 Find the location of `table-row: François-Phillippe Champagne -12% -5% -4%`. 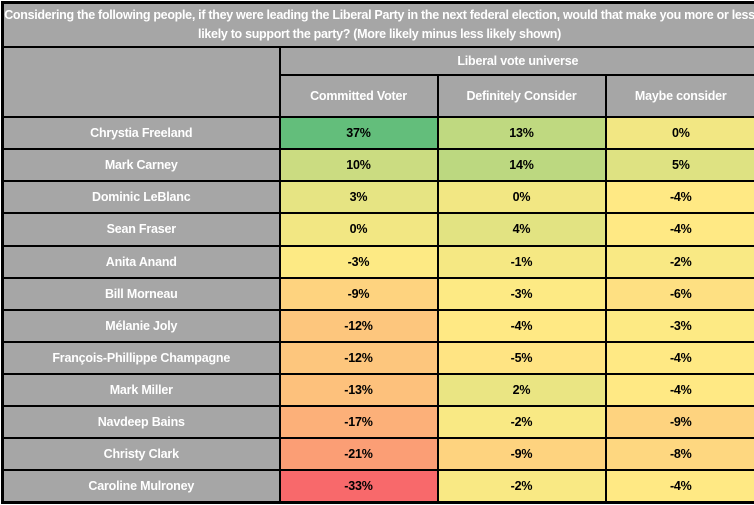

table-row: François-Phillippe Champagne -12% -5% -4% is located at coordinates (377, 358).